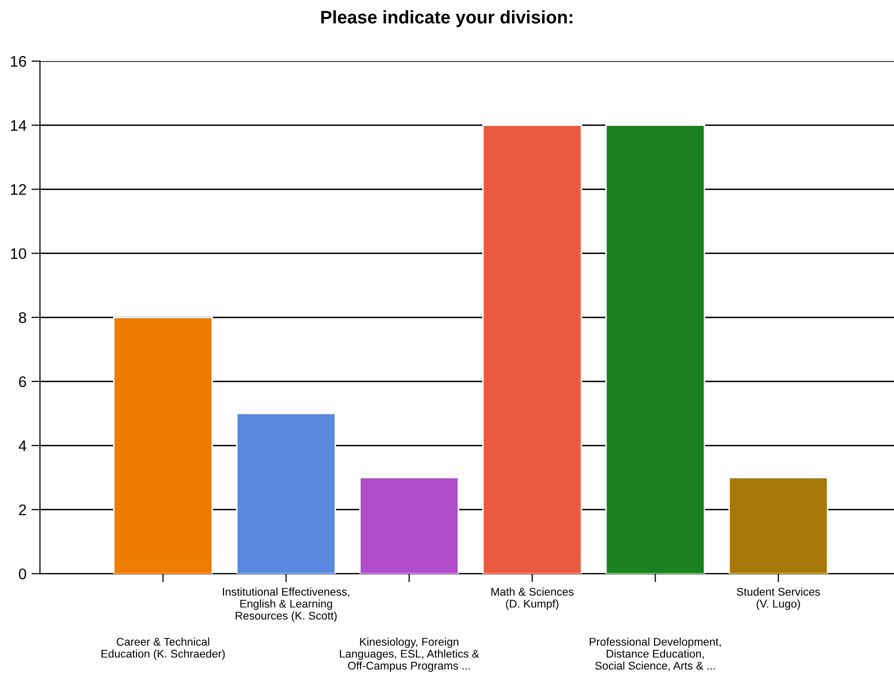 Image resolution: width=894 pixels, height=687 pixels. Describe the element at coordinates (22, 574) in the screenshot. I see `y-tick-label: 0` at that location.